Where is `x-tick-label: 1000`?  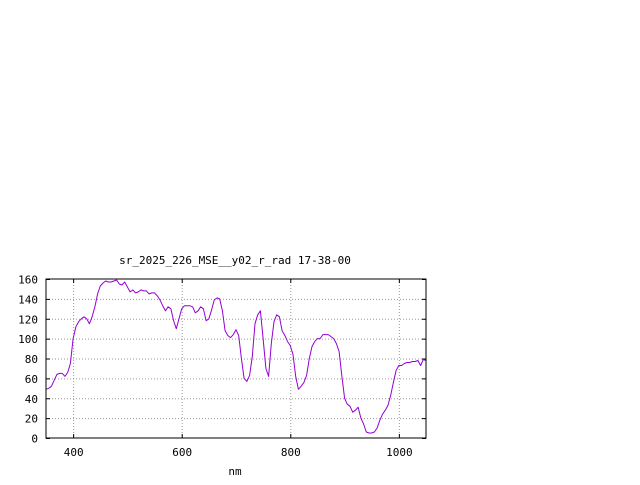
x-tick-label: 1000 is located at coordinates (399, 452).